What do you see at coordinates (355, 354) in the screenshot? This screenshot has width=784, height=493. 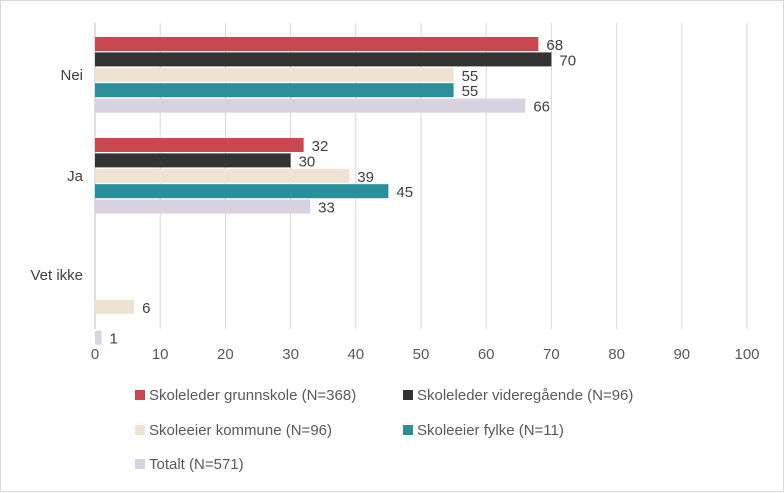 I see `x-tick-label-40: 40` at bounding box center [355, 354].